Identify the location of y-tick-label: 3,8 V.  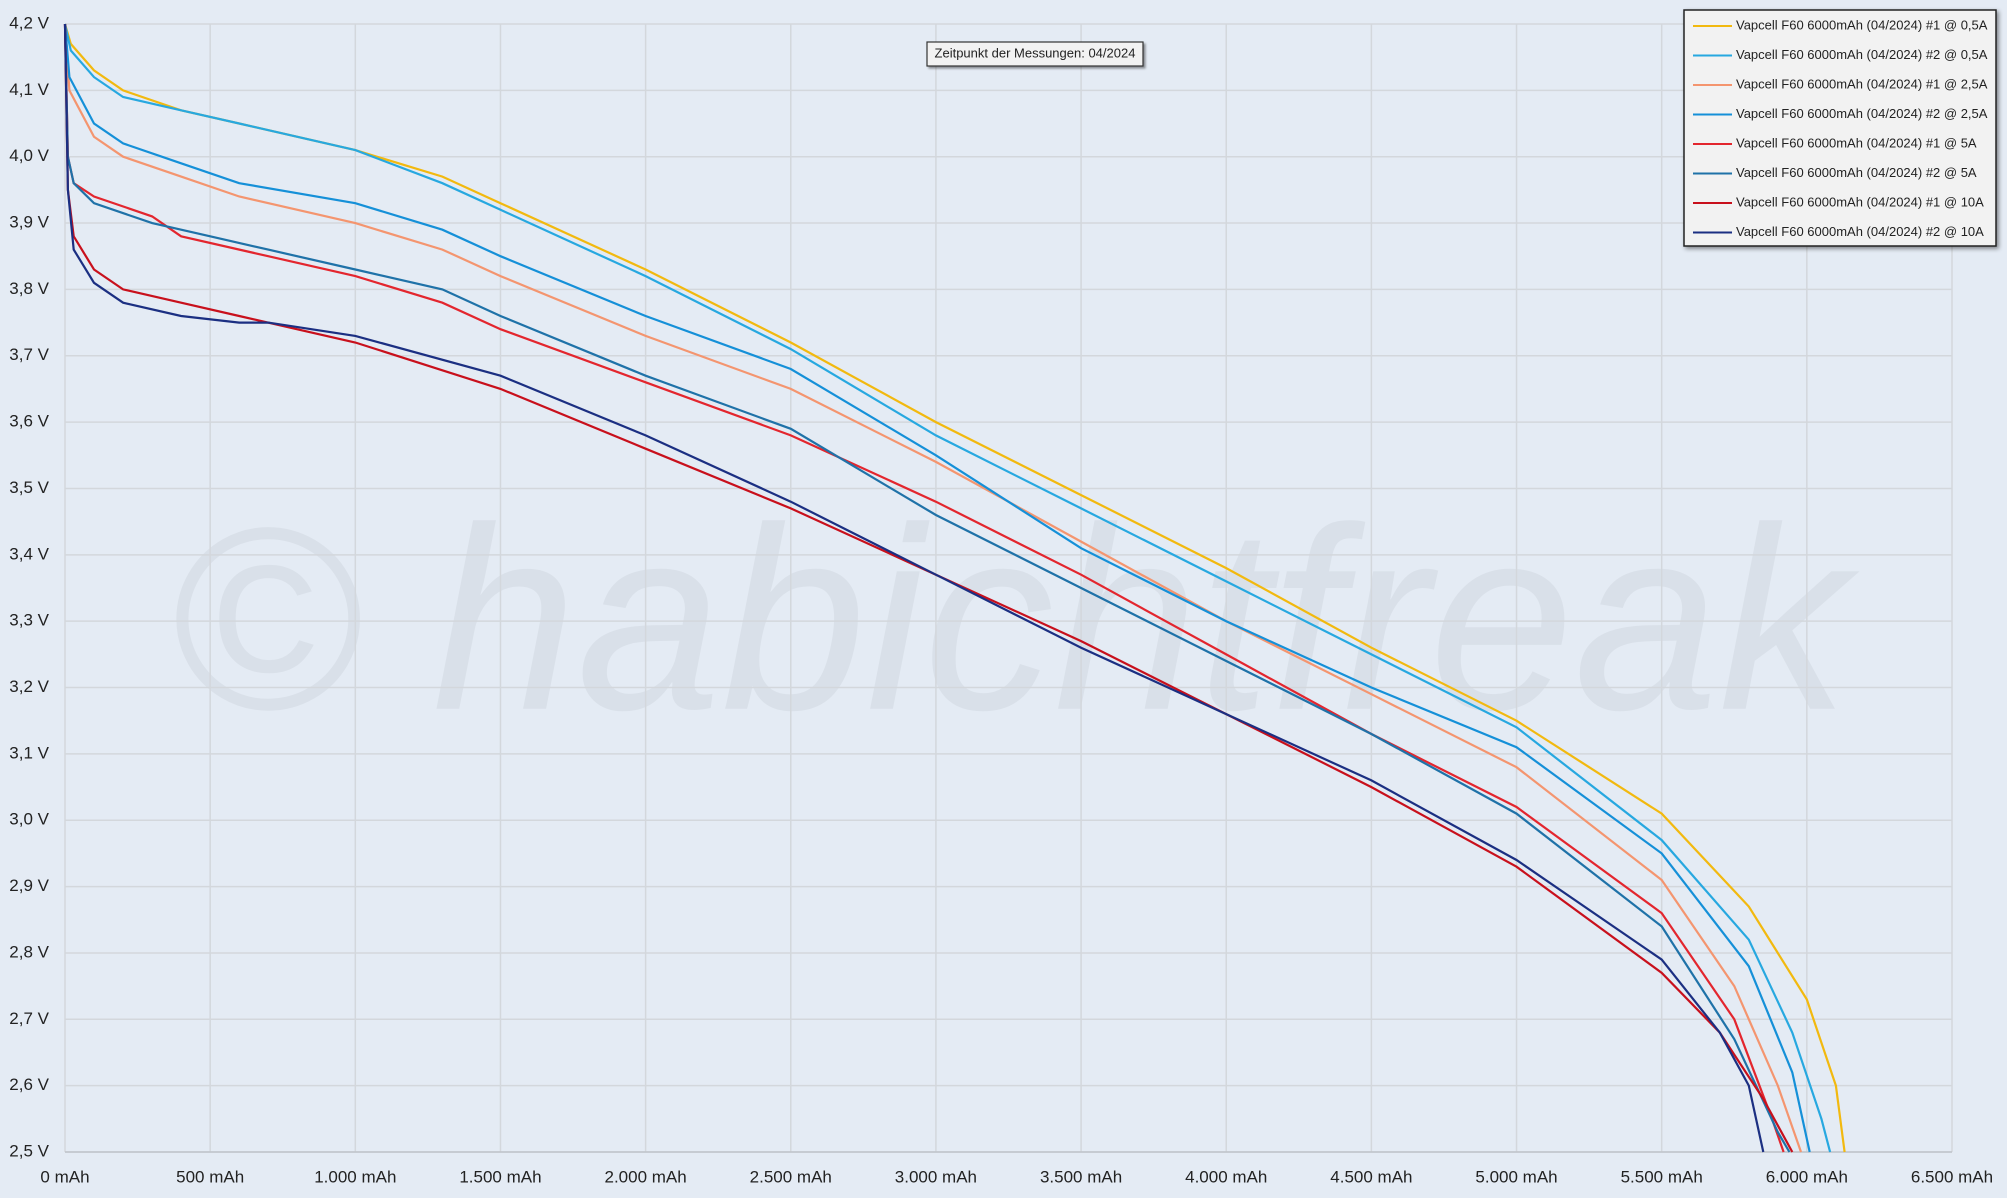
(29, 288).